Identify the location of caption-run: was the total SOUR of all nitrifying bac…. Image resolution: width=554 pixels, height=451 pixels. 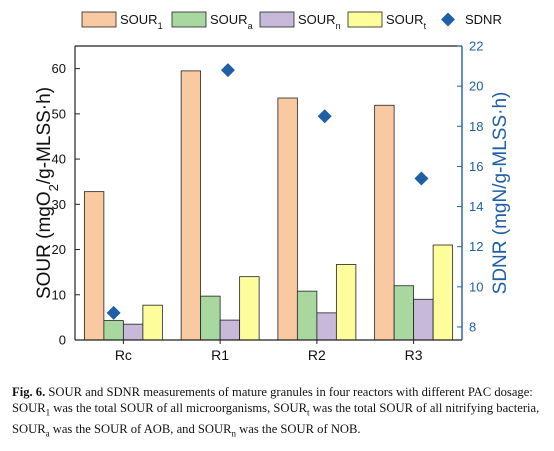
(276, 418).